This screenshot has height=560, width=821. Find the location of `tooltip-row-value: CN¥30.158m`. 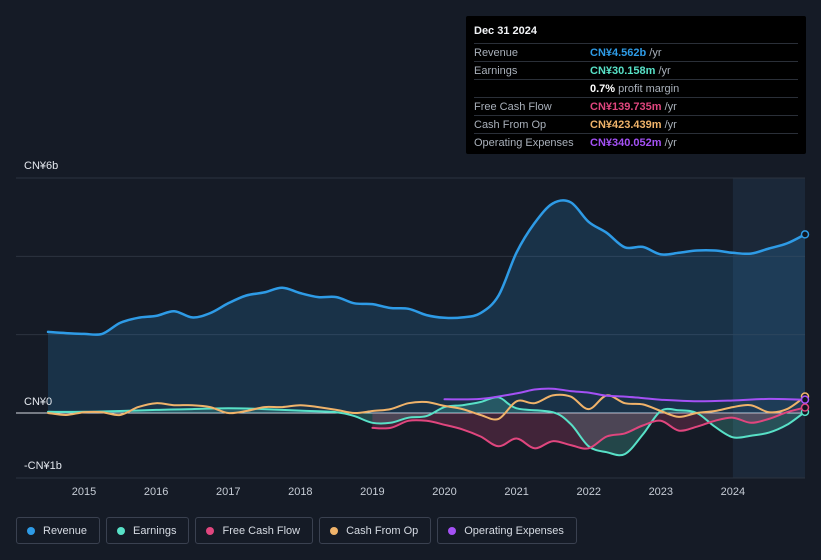

tooltip-row-value: CN¥30.158m is located at coordinates (623, 70).